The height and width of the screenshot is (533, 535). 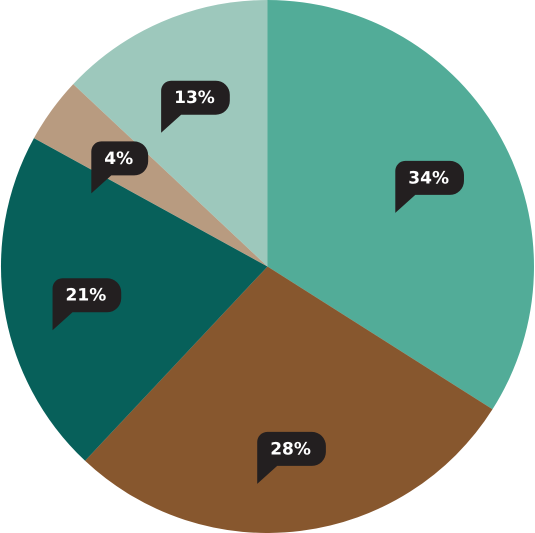 What do you see at coordinates (428, 178) in the screenshot?
I see `data-label: 34%` at bounding box center [428, 178].